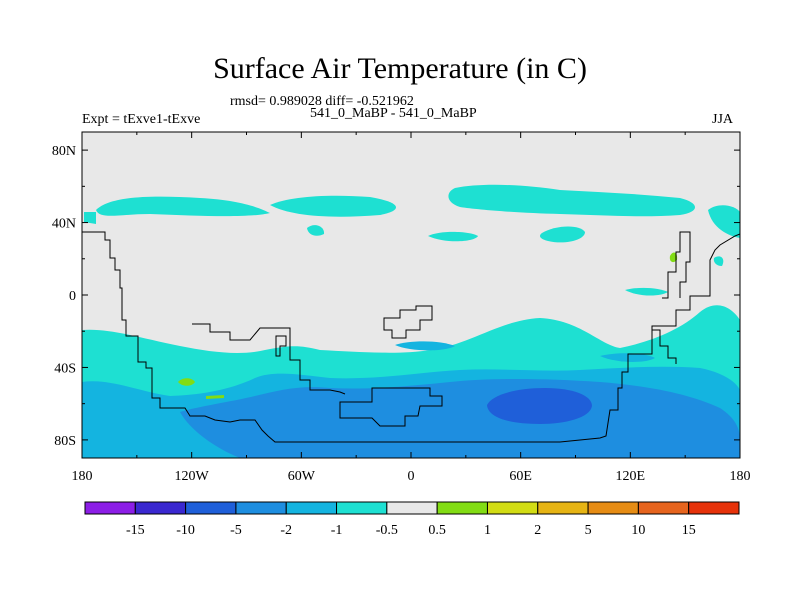 The width and height of the screenshot is (800, 600). I want to click on experiment-label: Expt = tExve1-tExve, so click(141, 119).